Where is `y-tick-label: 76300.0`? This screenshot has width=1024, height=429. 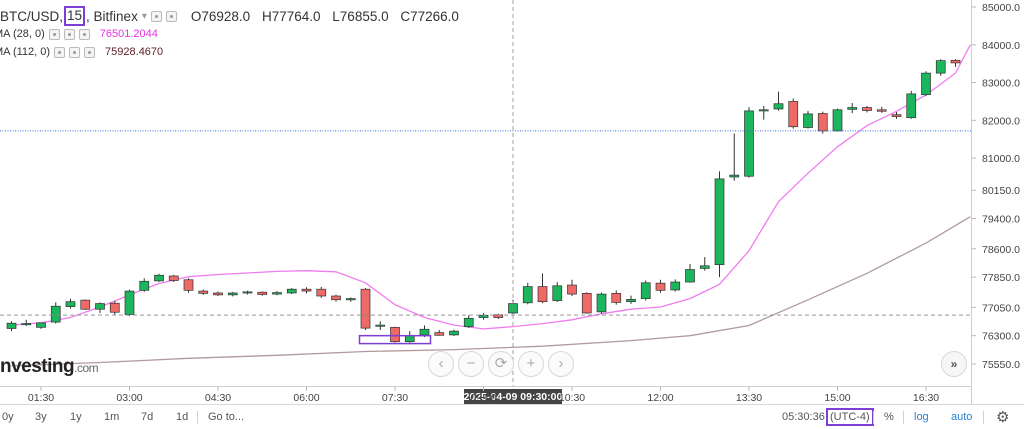 y-tick-label: 76300.0 is located at coordinates (1001, 337).